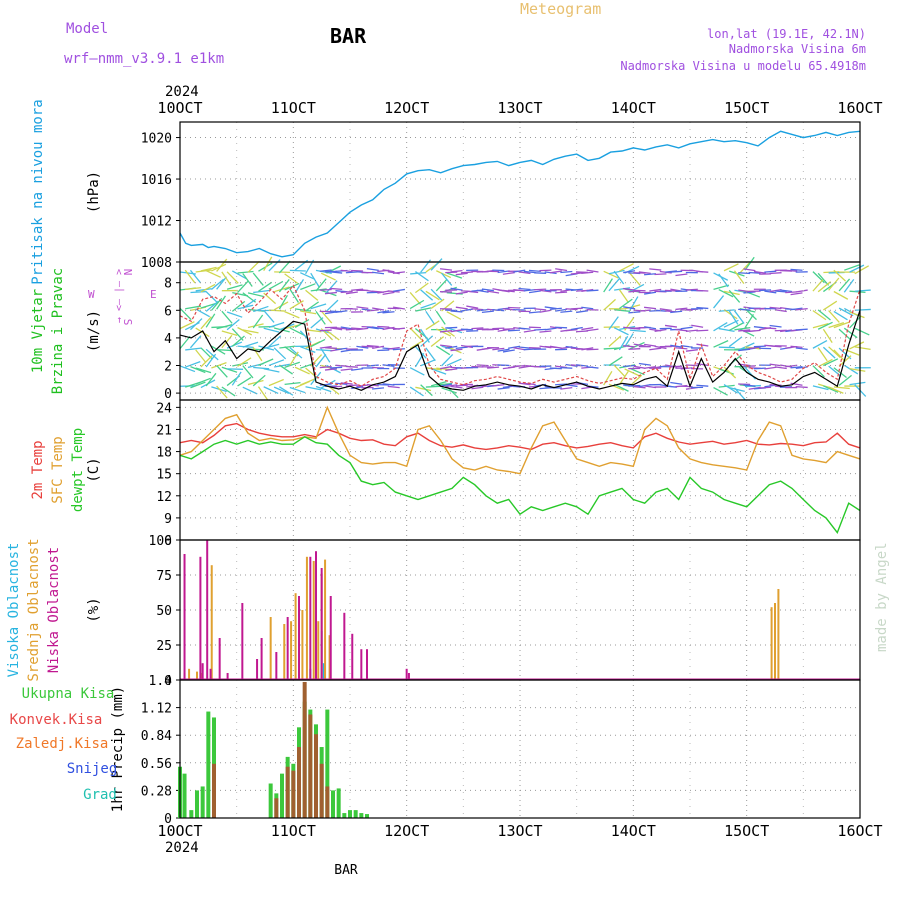 The height and width of the screenshot is (900, 900). Describe the element at coordinates (168, 681) in the screenshot. I see `y-tick-label: 0` at that location.